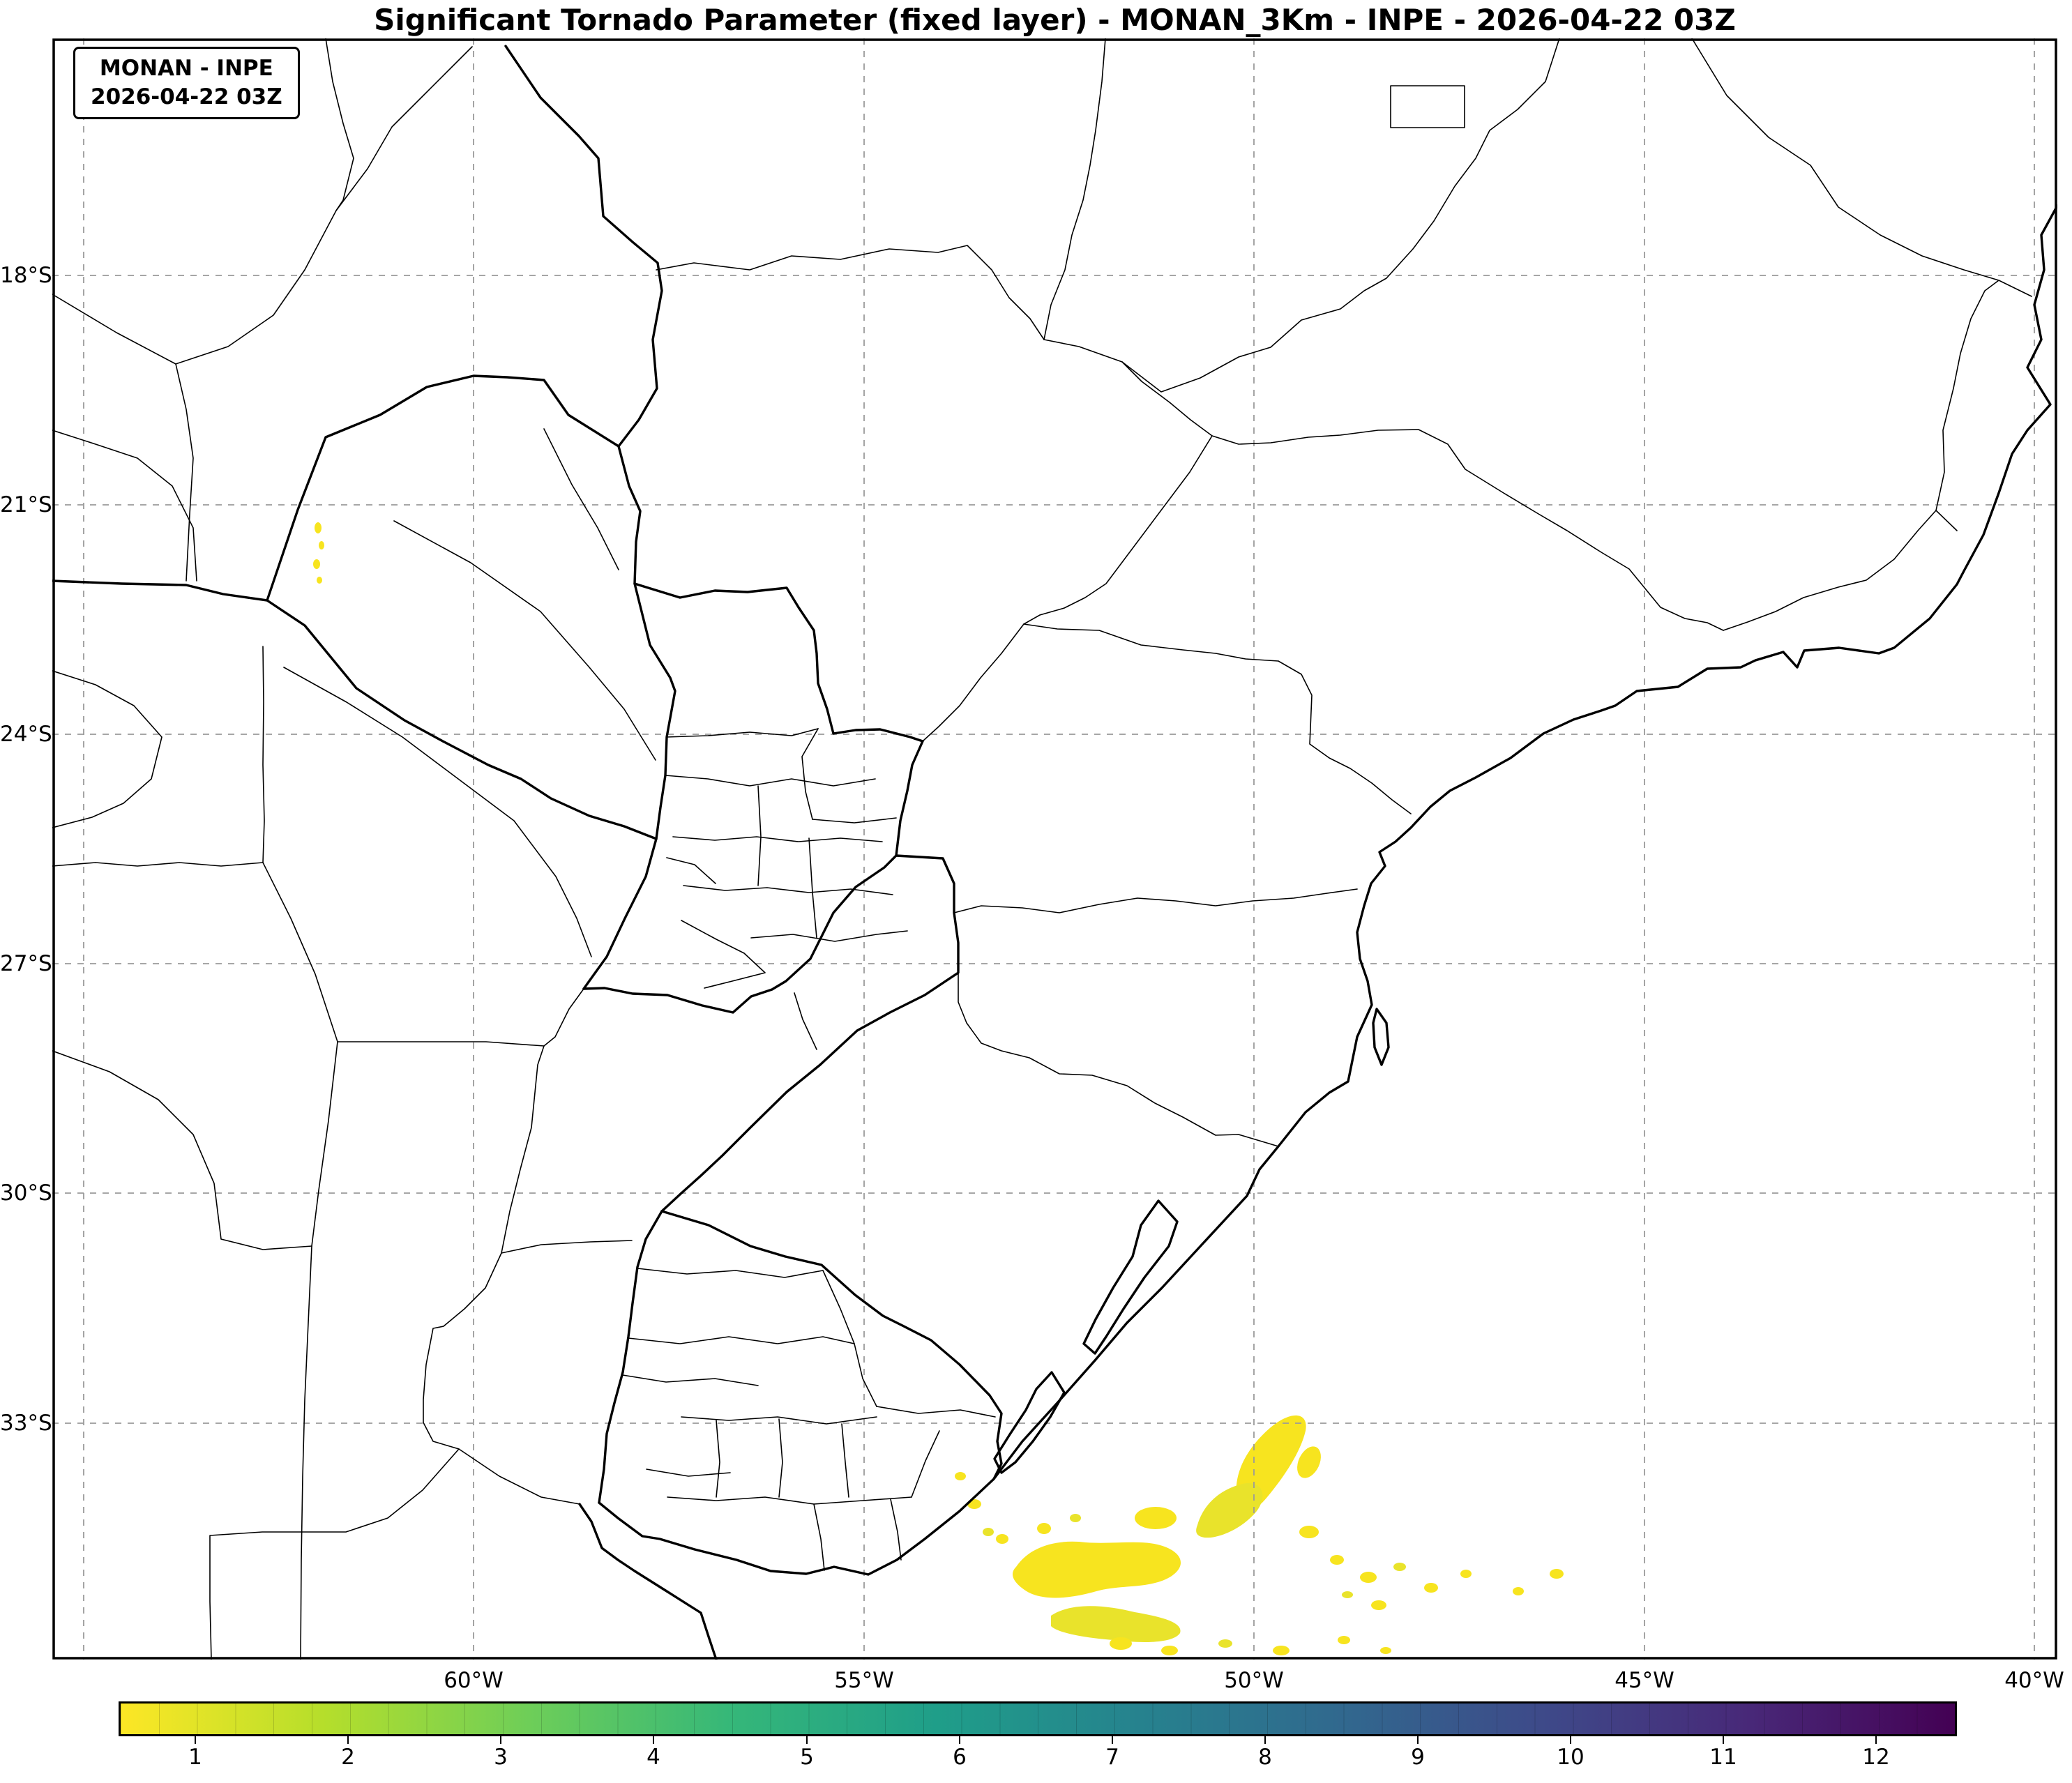  What do you see at coordinates (1130, 1277) in the screenshot?
I see `lagoa-dos-patos` at bounding box center [1130, 1277].